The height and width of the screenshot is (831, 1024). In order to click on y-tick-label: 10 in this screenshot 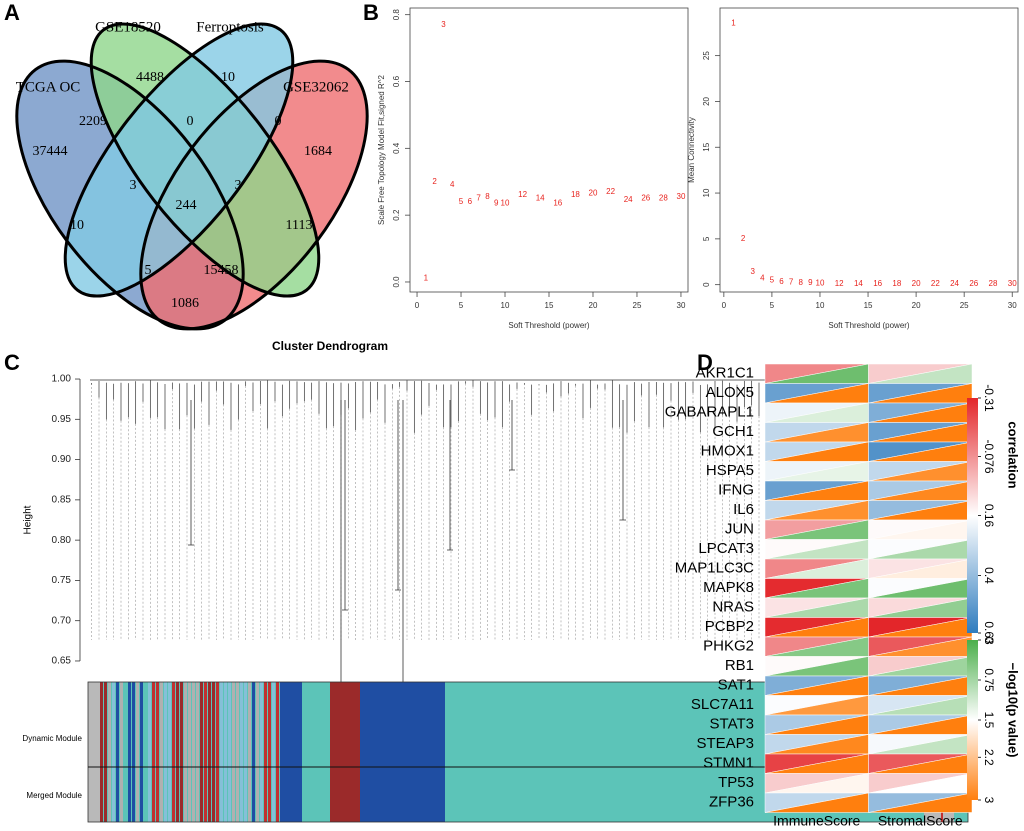, I will do `click(706, 192)`.